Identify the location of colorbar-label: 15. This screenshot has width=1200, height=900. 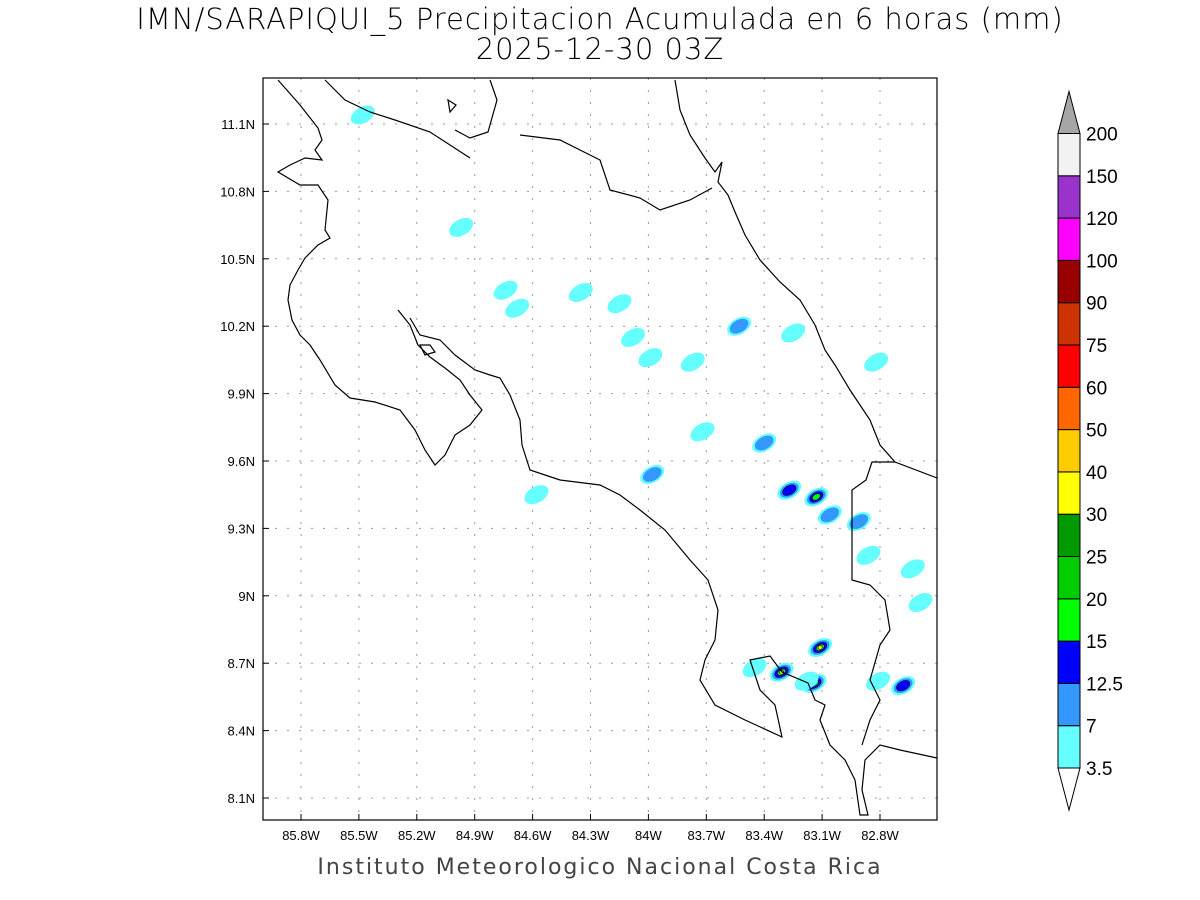
(1096, 642).